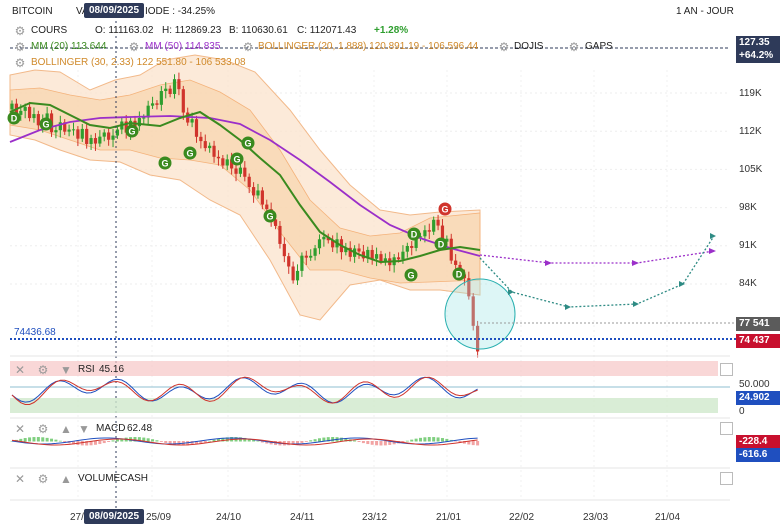 The height and width of the screenshot is (528, 780). Describe the element at coordinates (636, 304) in the screenshot. I see `projection-arrowhead` at that location.